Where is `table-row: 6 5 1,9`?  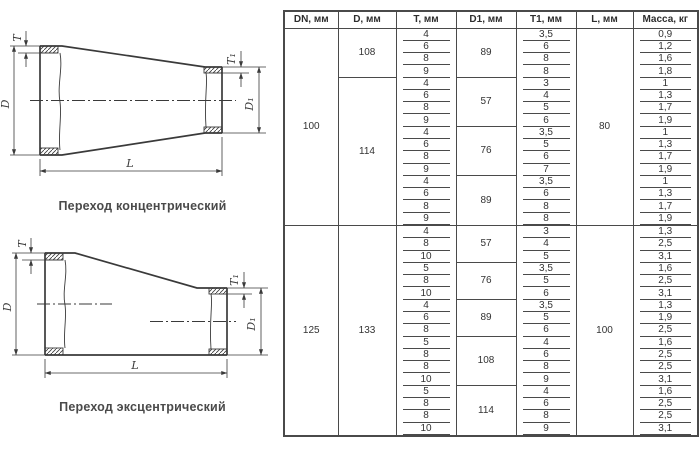
table-row: 6 5 1,9 is located at coordinates (491, 318).